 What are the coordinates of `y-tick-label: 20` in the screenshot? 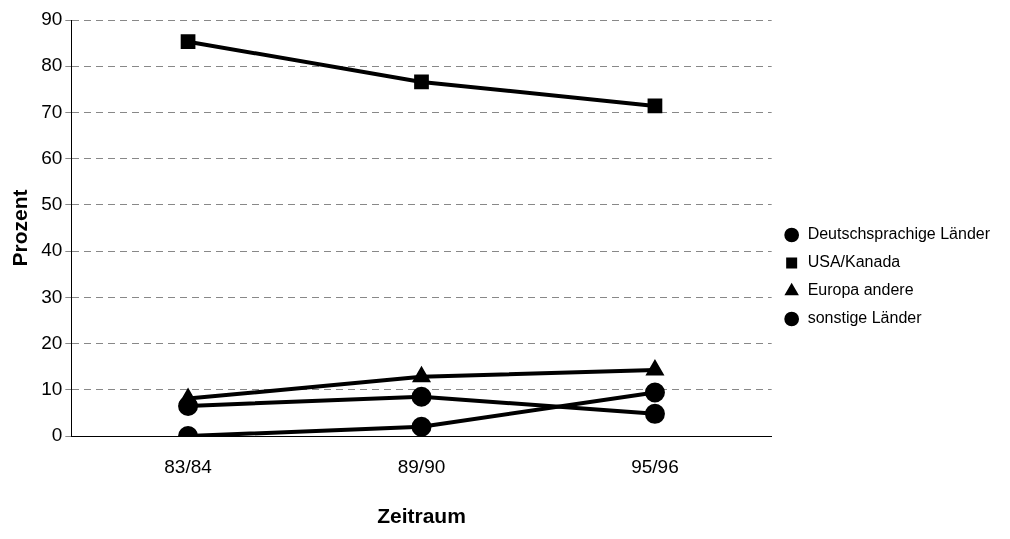 It's located at (52, 342).